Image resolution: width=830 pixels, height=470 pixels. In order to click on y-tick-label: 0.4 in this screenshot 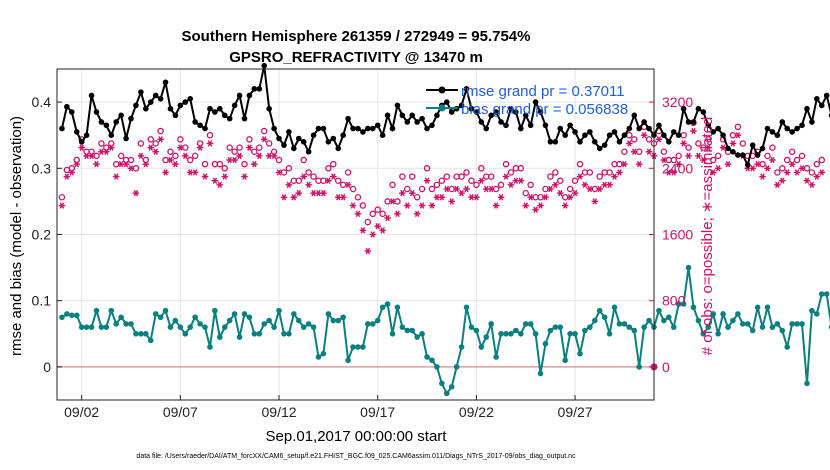, I will do `click(42, 102)`.